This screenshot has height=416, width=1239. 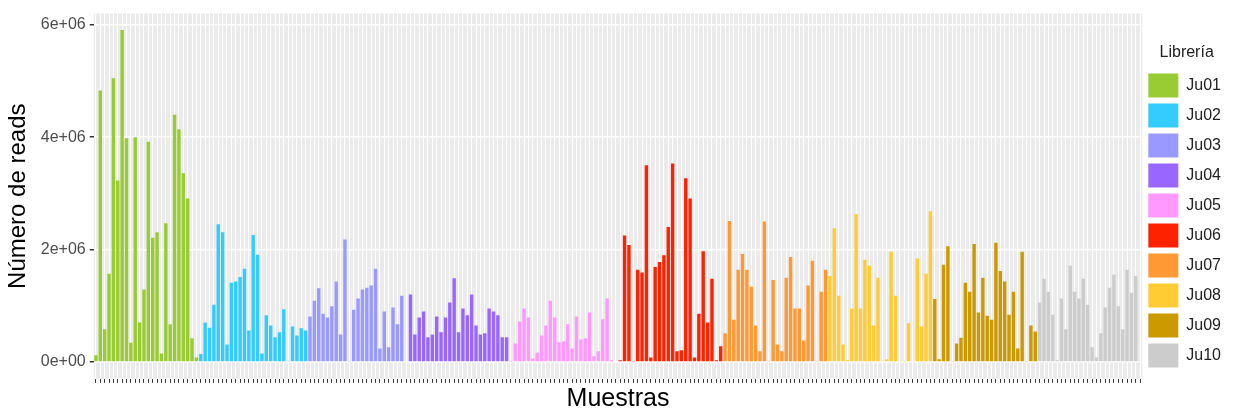 What do you see at coordinates (1204, 355) in the screenshot?
I see `legend-label: Ju10` at bounding box center [1204, 355].